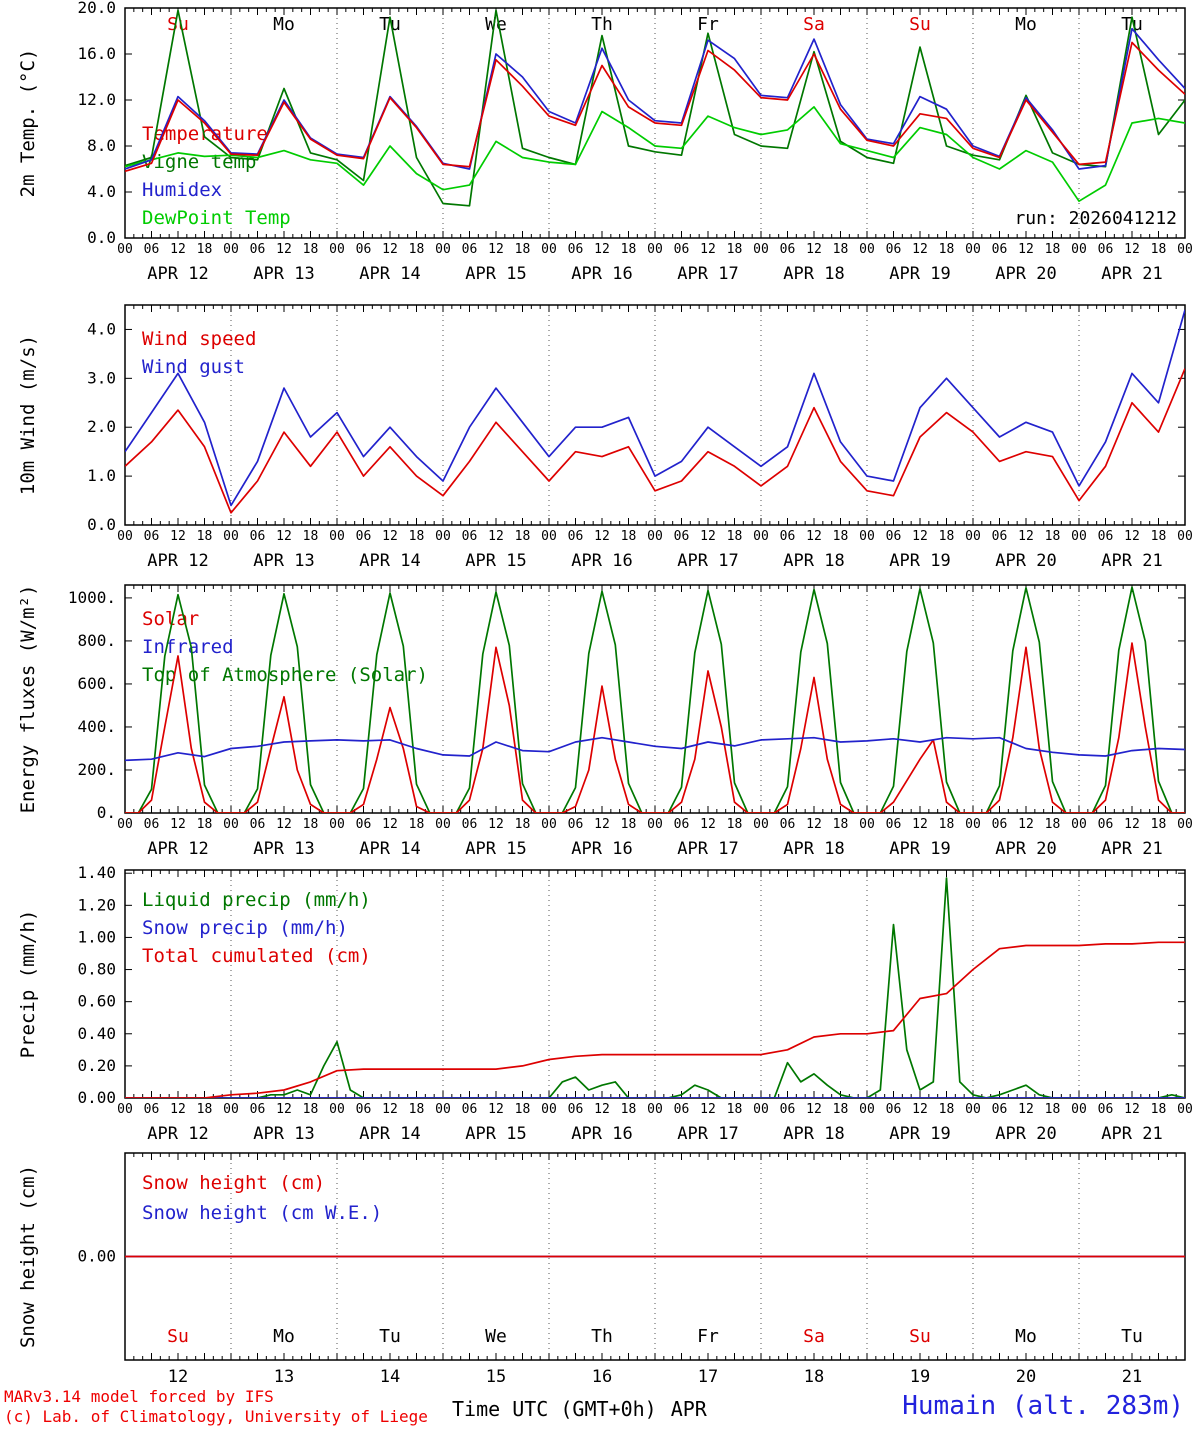  Describe the element at coordinates (28, 415) in the screenshot. I see `y-axis-label: 10m Wind (m/s)` at that location.